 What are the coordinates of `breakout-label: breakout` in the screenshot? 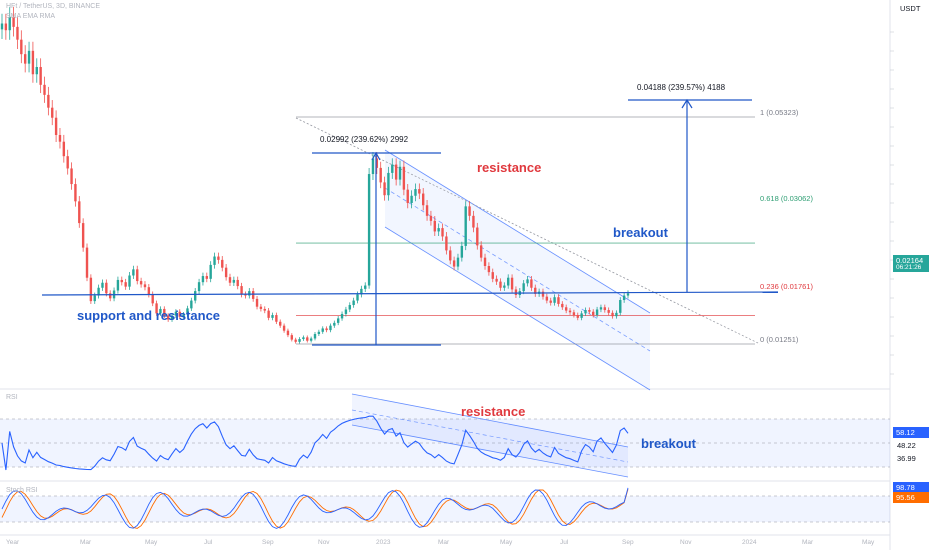 It's located at (640, 232).